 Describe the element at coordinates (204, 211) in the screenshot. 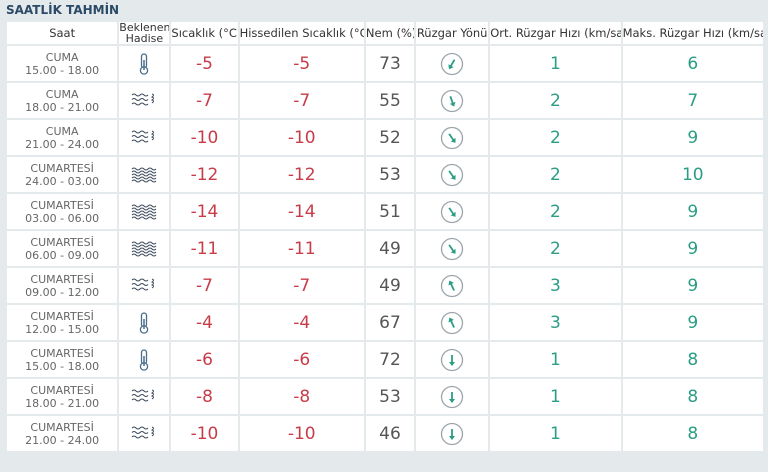

I see `temperature: -14` at that location.